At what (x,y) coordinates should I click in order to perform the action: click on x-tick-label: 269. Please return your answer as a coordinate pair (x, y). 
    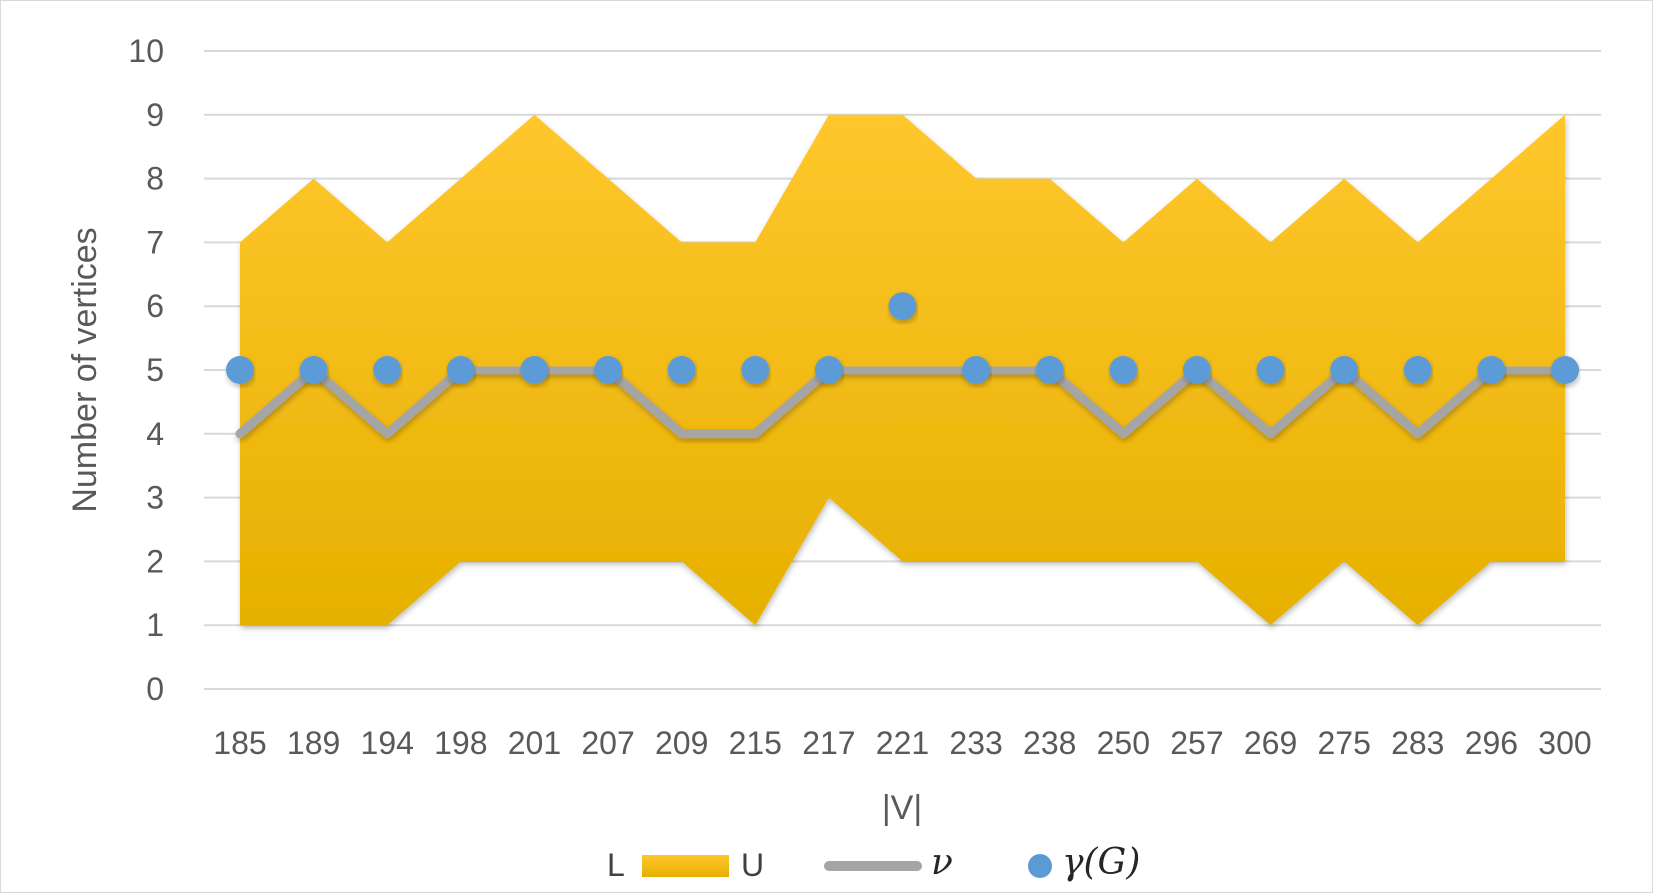
    Looking at the image, I should click on (1270, 743).